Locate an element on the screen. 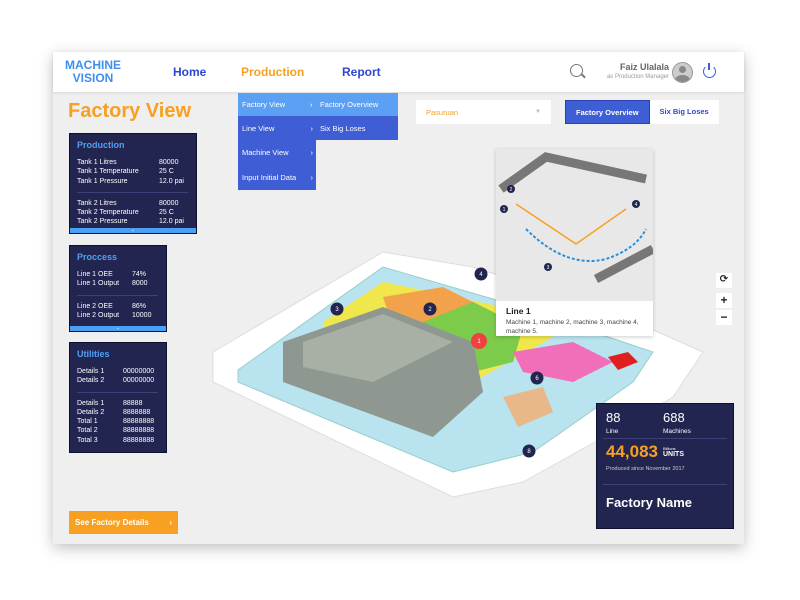 The height and width of the screenshot is (600, 800). logo: MACHINE VISION is located at coordinates (93, 72).